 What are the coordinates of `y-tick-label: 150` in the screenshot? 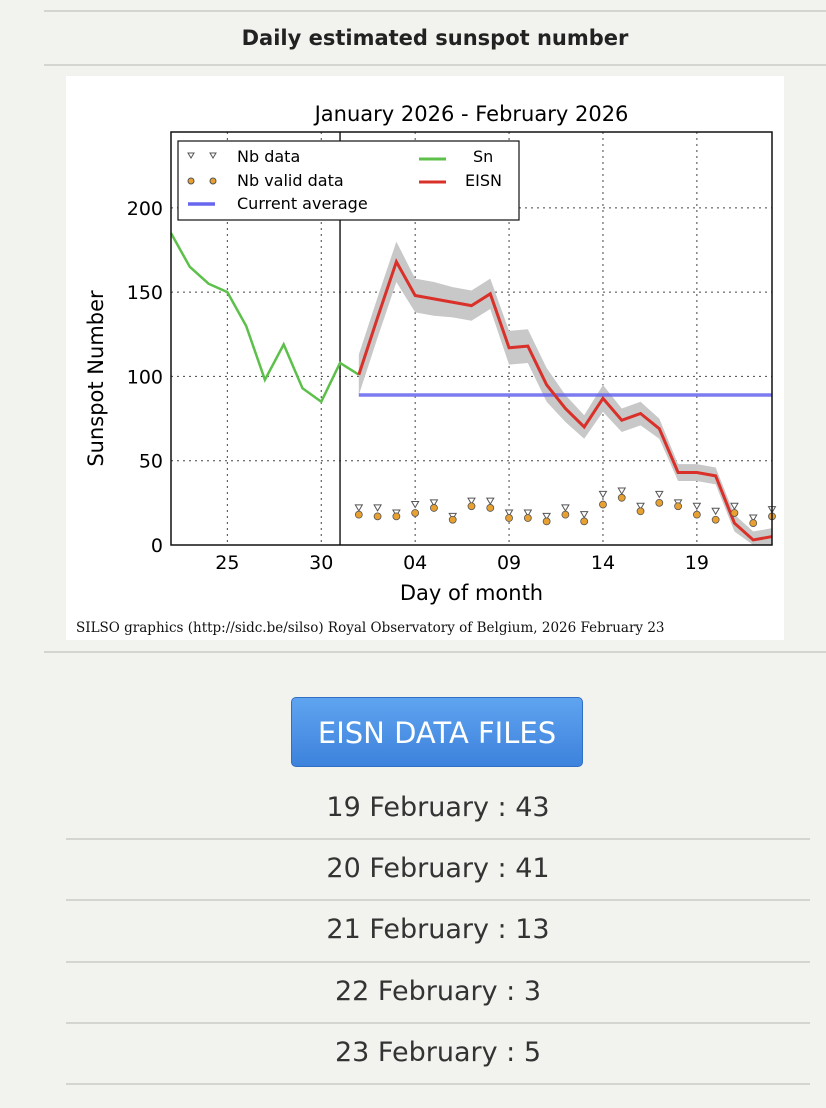 It's located at (145, 293).